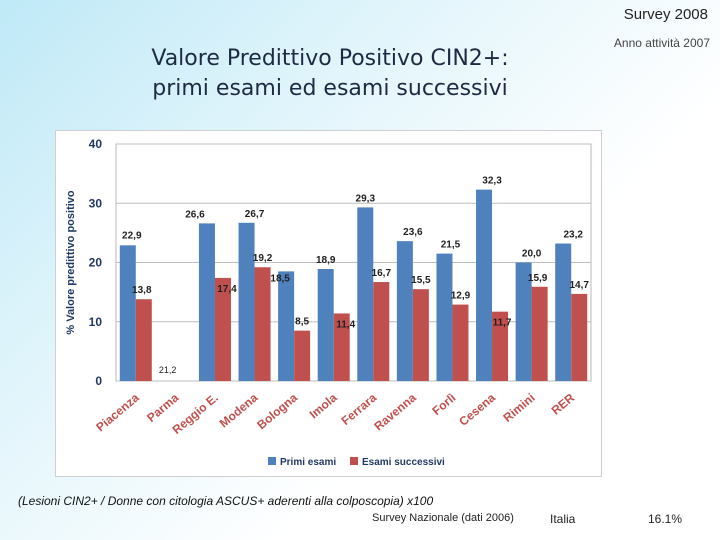 Image resolution: width=720 pixels, height=540 pixels. I want to click on data-label: 19,2, so click(263, 258).